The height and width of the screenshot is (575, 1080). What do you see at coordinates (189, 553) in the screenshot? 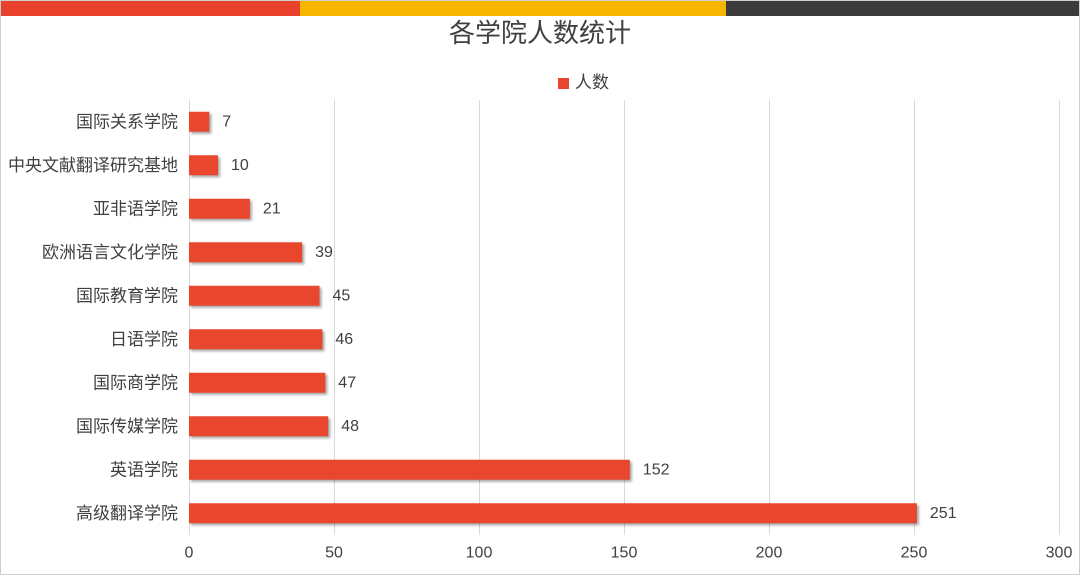
I see `x-tick-label: 0` at bounding box center [189, 553].